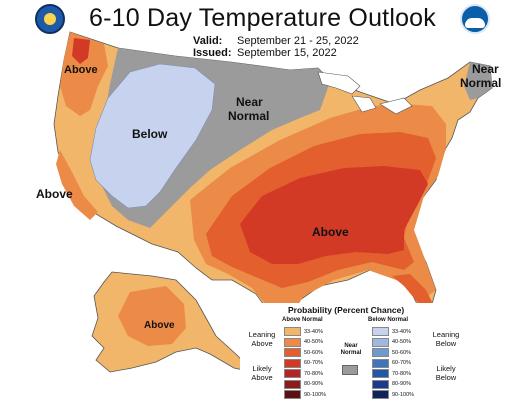 The width and height of the screenshot is (525, 405). I want to click on label-near-normal-north-2: Normal, so click(248, 116).